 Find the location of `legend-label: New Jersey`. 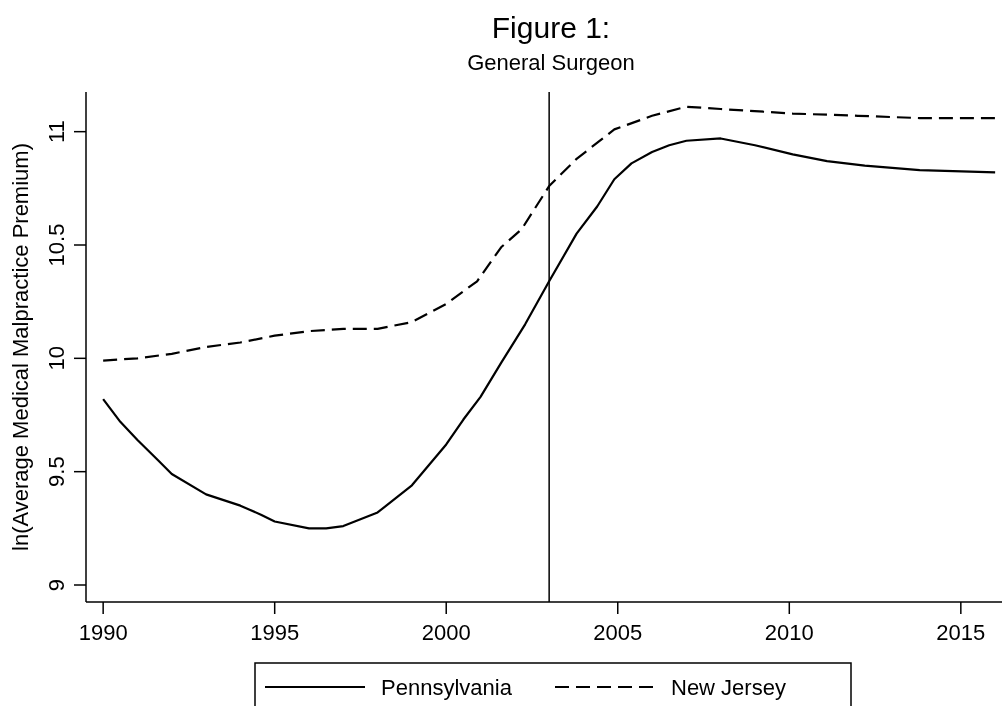

legend-label: New Jersey is located at coordinates (728, 687).